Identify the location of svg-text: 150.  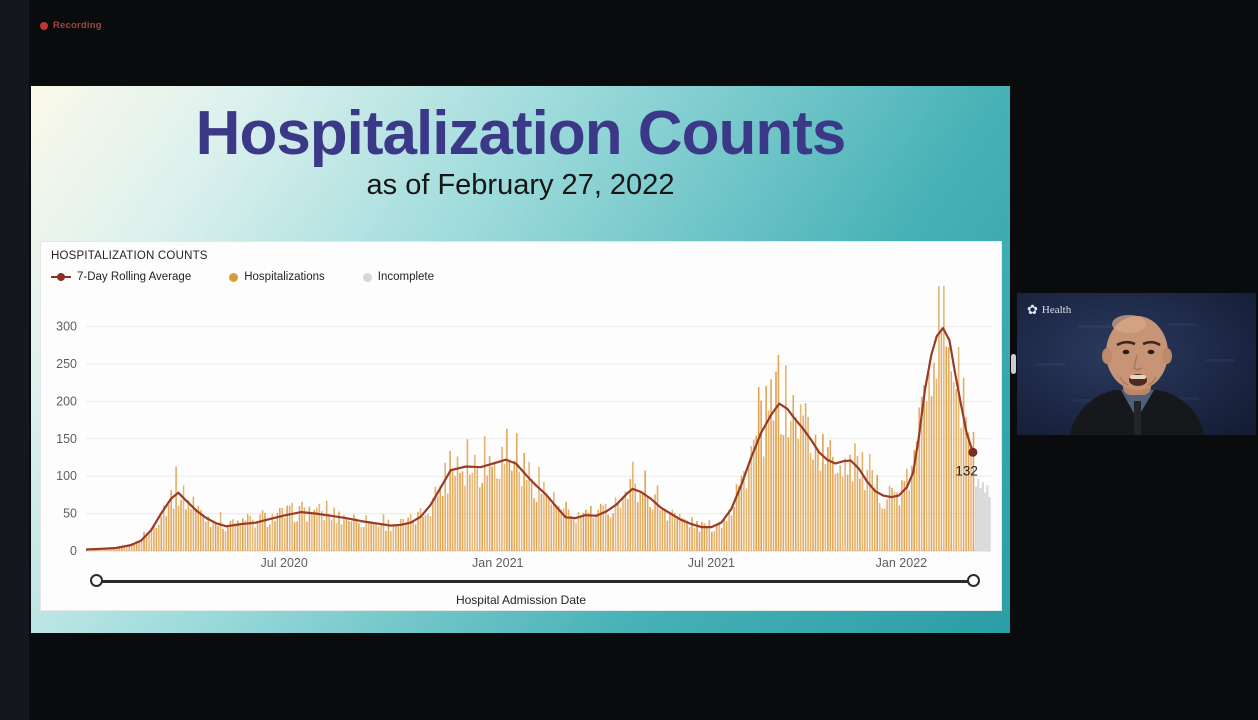
(66, 439).